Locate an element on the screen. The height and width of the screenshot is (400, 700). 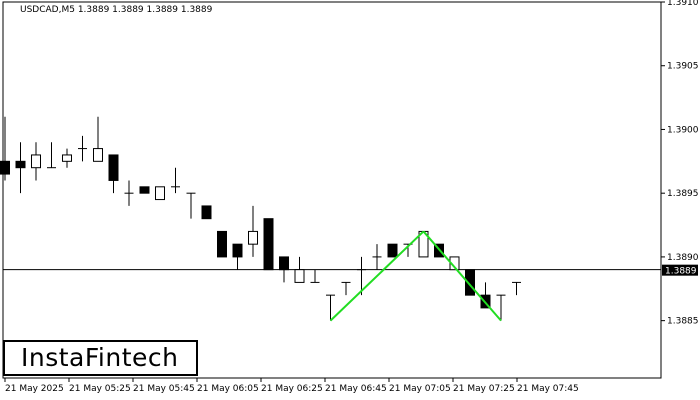
symbol-info: USDCAD,M5 1.3889 1.3889 1.3889 1.3889 is located at coordinates (116, 10).